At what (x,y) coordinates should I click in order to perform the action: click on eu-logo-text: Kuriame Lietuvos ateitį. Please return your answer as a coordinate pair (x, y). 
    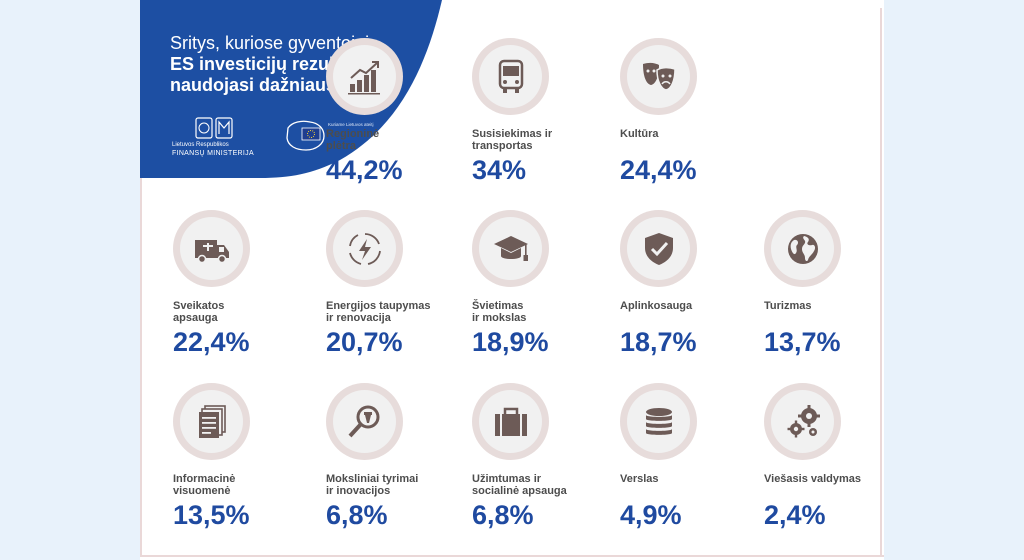
    Looking at the image, I should click on (351, 124).